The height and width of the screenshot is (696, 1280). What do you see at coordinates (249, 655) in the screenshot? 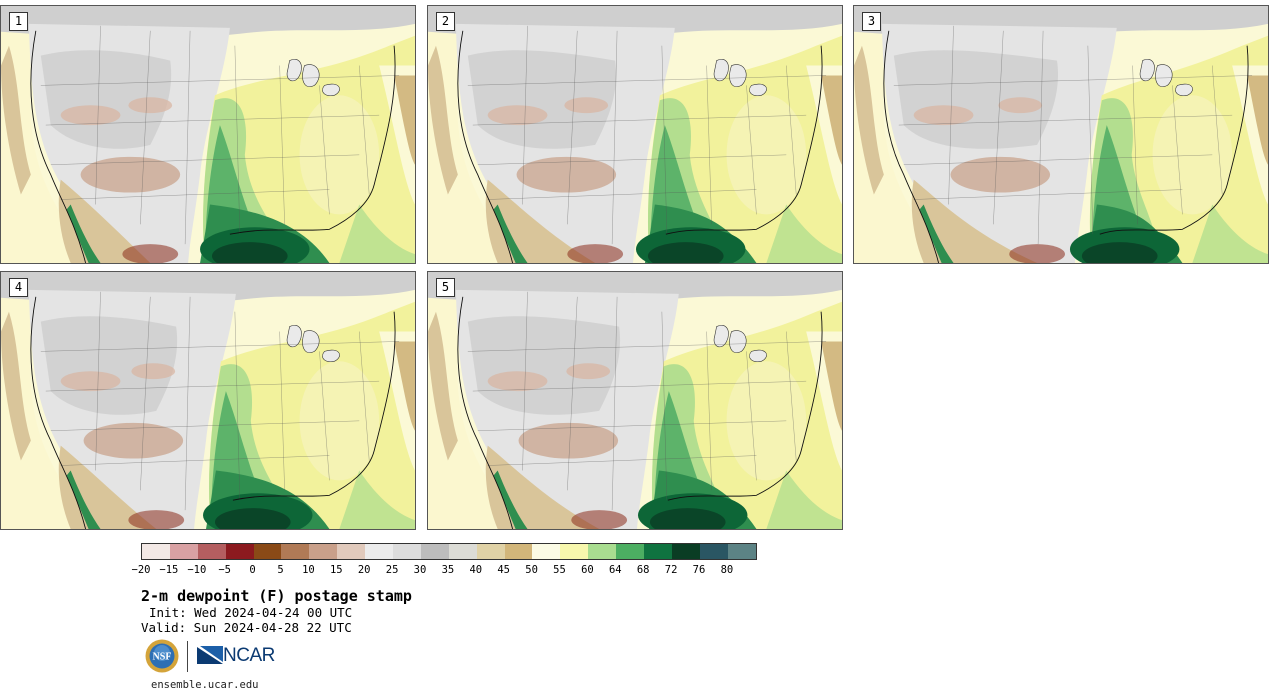
I see `ncar-logo-text: NCAR` at bounding box center [249, 655].